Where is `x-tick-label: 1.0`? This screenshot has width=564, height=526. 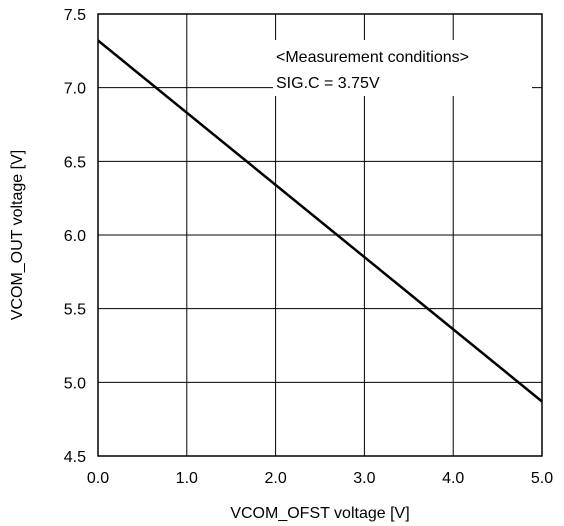 x-tick-label: 1.0 is located at coordinates (187, 478).